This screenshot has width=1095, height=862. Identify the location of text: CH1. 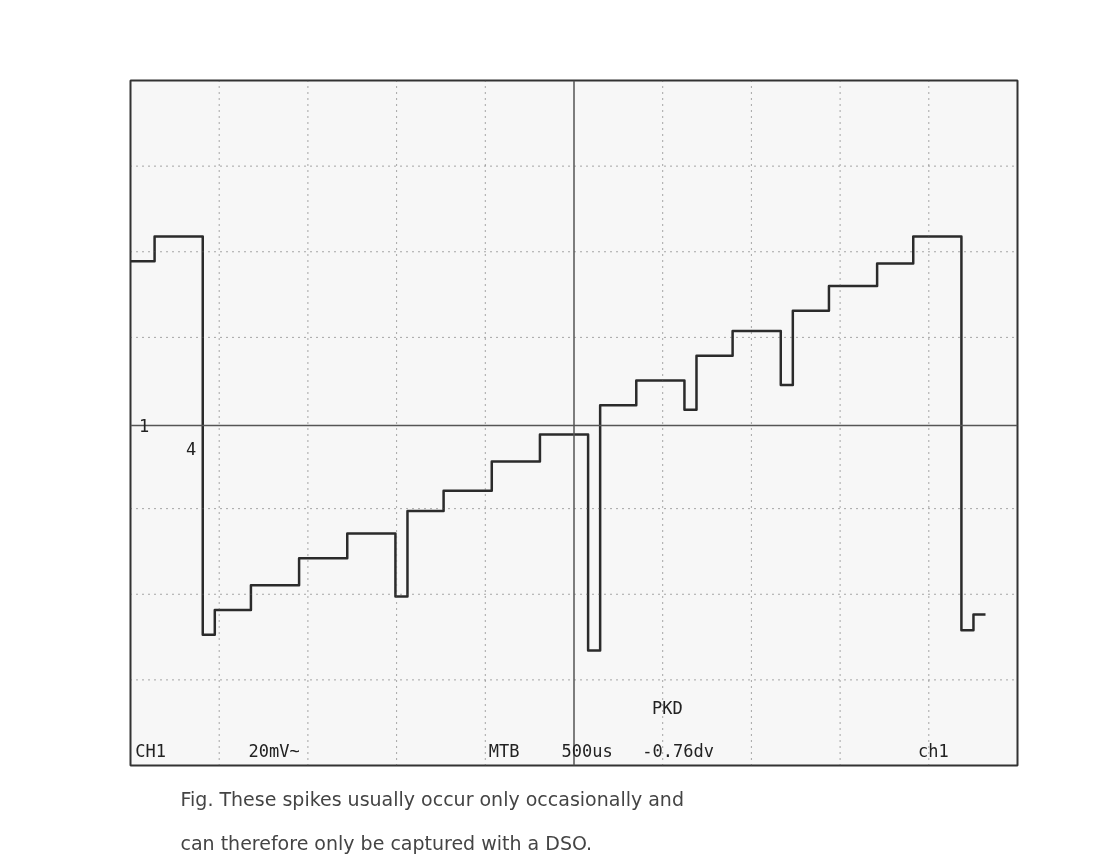
(151, 750).